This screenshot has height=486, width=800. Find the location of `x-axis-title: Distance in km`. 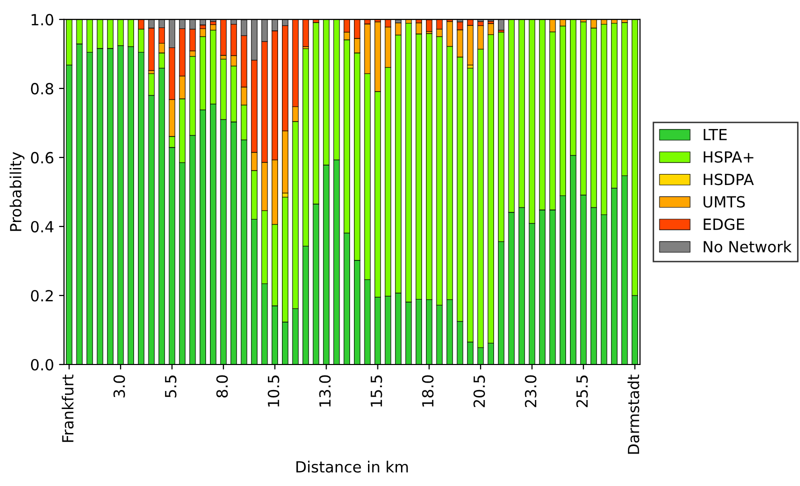

x-axis-title: Distance in km is located at coordinates (352, 466).